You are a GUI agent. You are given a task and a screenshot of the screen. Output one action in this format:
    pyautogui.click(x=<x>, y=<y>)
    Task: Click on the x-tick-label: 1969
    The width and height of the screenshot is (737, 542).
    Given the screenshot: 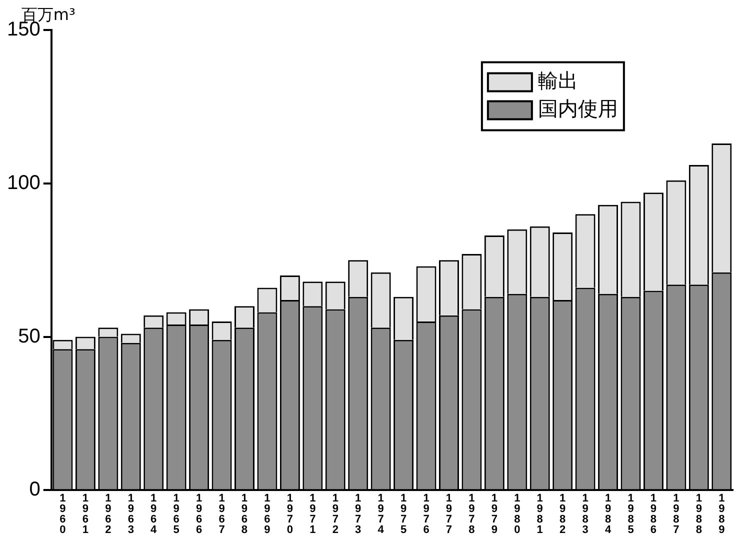 What is the action you would take?
    pyautogui.click(x=267, y=514)
    